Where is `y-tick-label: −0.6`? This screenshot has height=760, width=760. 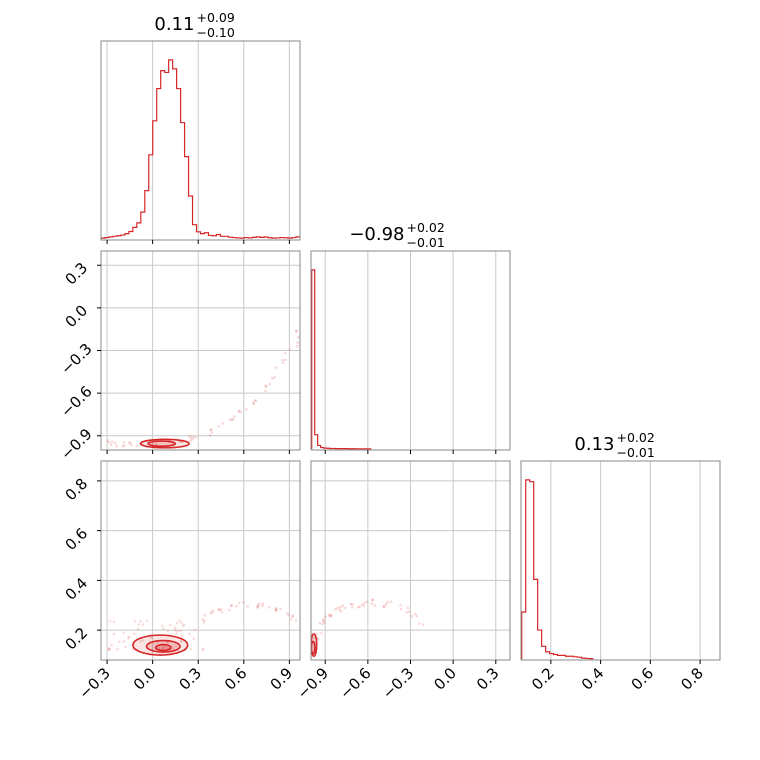 y-tick-label: −0.6 is located at coordinates (76, 401).